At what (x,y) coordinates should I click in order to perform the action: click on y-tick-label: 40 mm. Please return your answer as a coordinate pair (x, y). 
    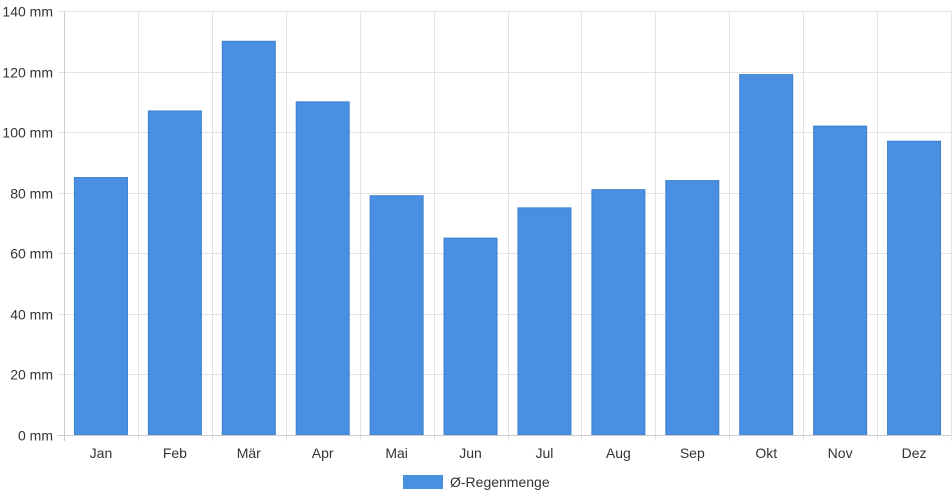
    Looking at the image, I should click on (31, 315).